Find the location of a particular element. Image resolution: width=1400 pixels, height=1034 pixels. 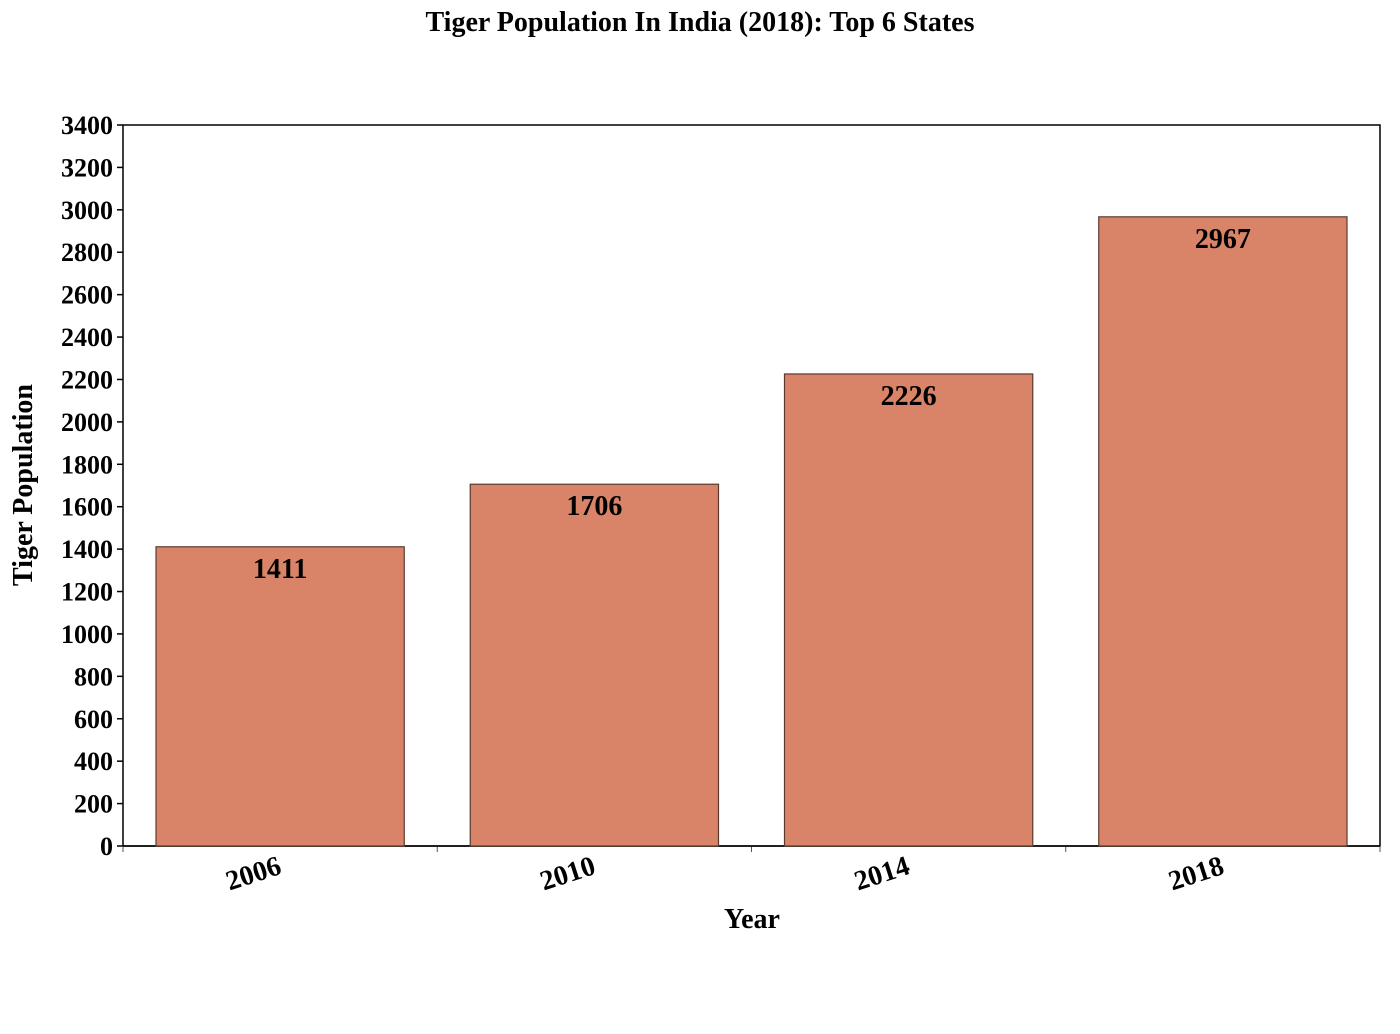

bar-2018 is located at coordinates (1223, 531).